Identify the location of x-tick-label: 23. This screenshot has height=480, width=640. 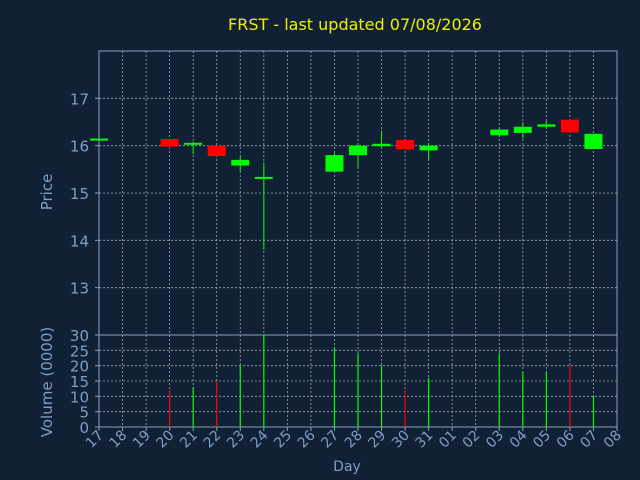
(236, 440).